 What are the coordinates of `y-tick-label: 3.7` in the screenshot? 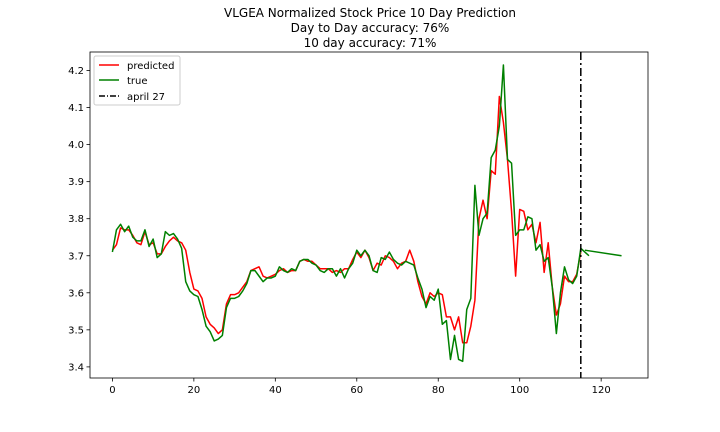 It's located at (76, 256).